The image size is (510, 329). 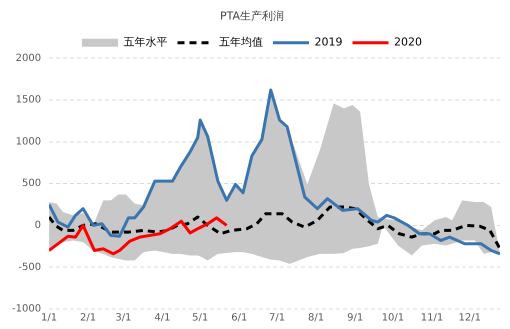 I want to click on chart-title: PTA生产利润, so click(x=252, y=15).